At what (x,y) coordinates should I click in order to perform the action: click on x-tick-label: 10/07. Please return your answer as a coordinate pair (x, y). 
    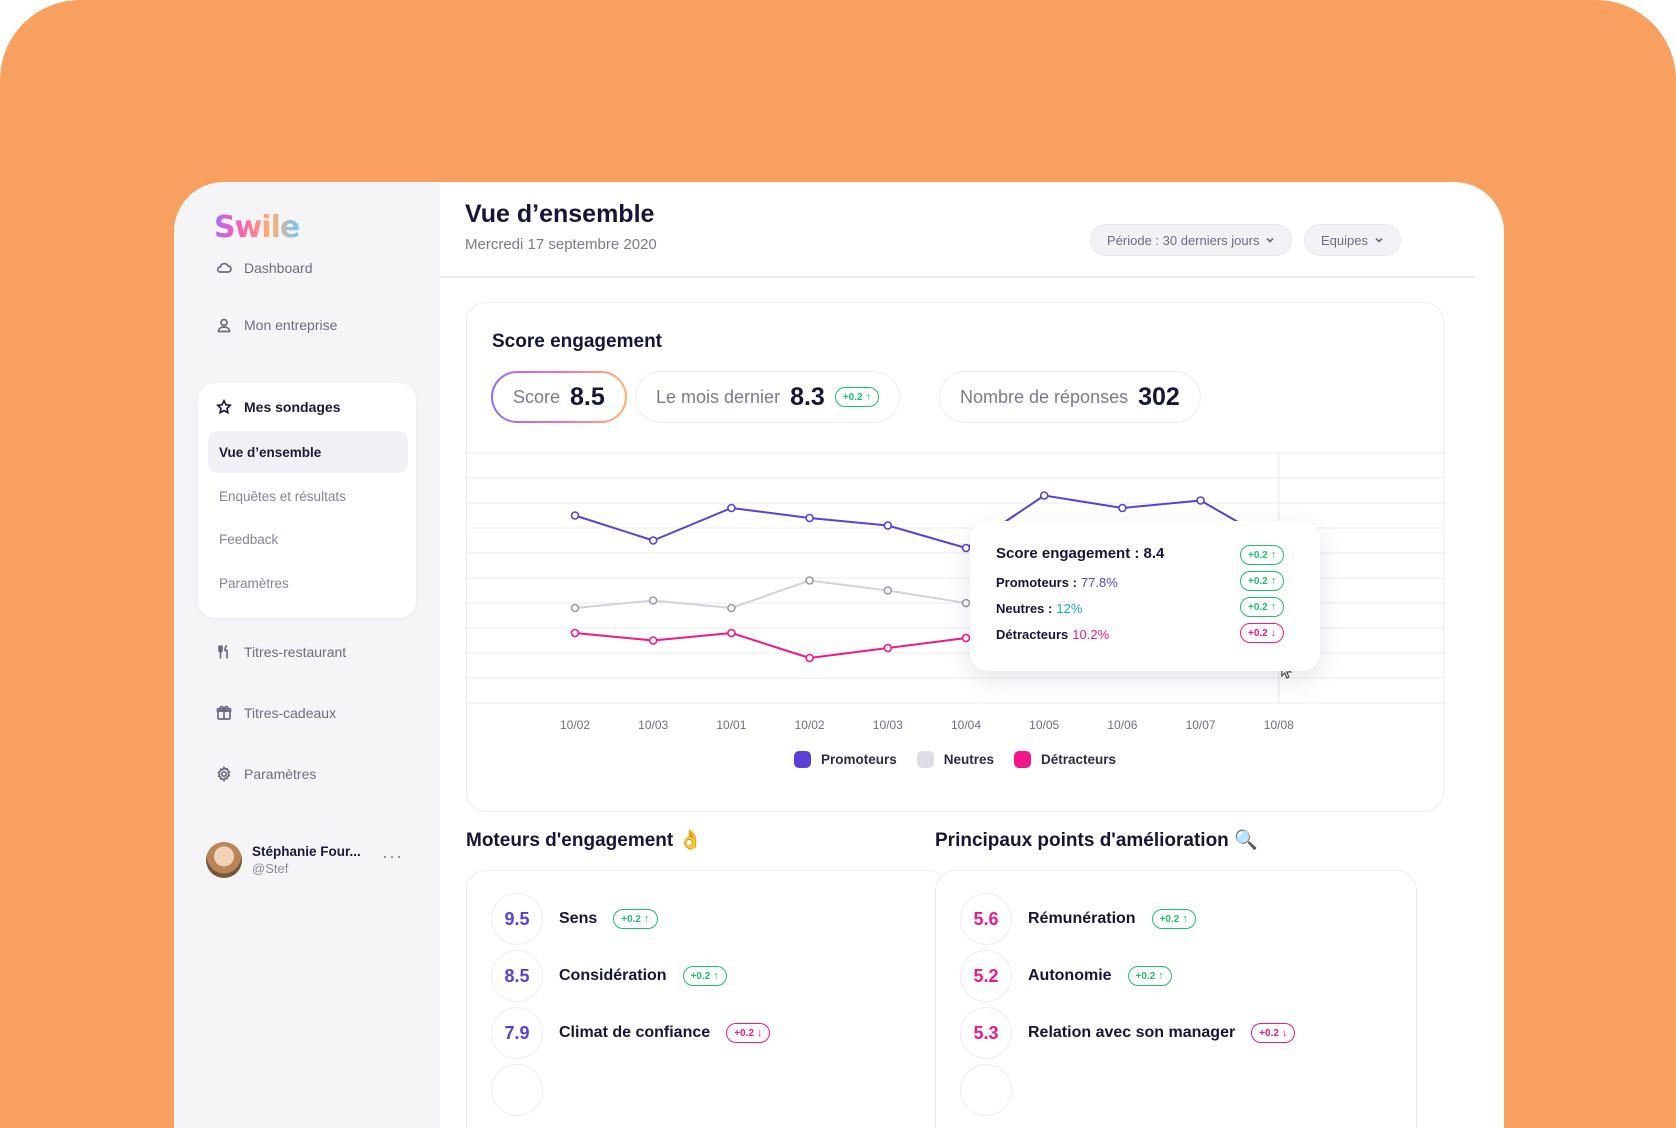
    Looking at the image, I should click on (1201, 725).